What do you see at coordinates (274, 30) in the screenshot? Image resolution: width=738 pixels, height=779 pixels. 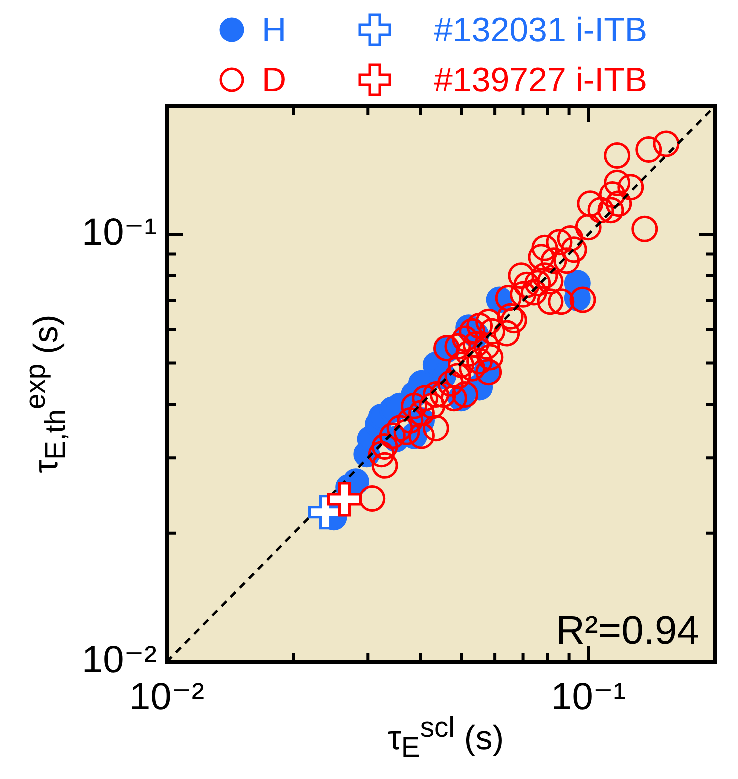 I see `legend-label: H` at bounding box center [274, 30].